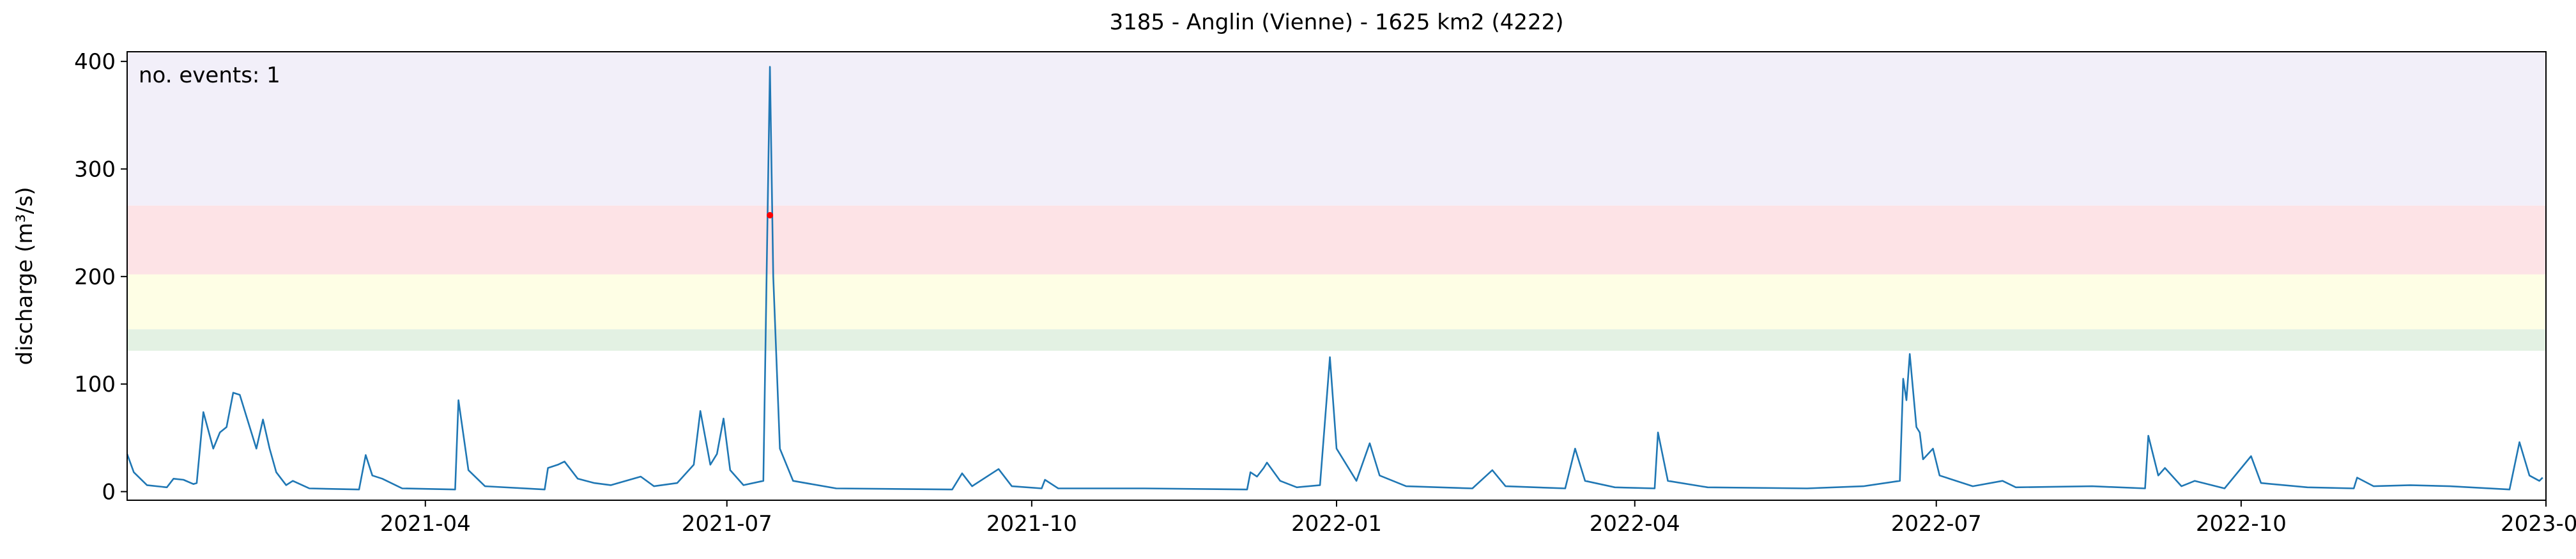  Describe the element at coordinates (25, 276) in the screenshot. I see `y-axis-label: discharge (m³/s)` at that location.